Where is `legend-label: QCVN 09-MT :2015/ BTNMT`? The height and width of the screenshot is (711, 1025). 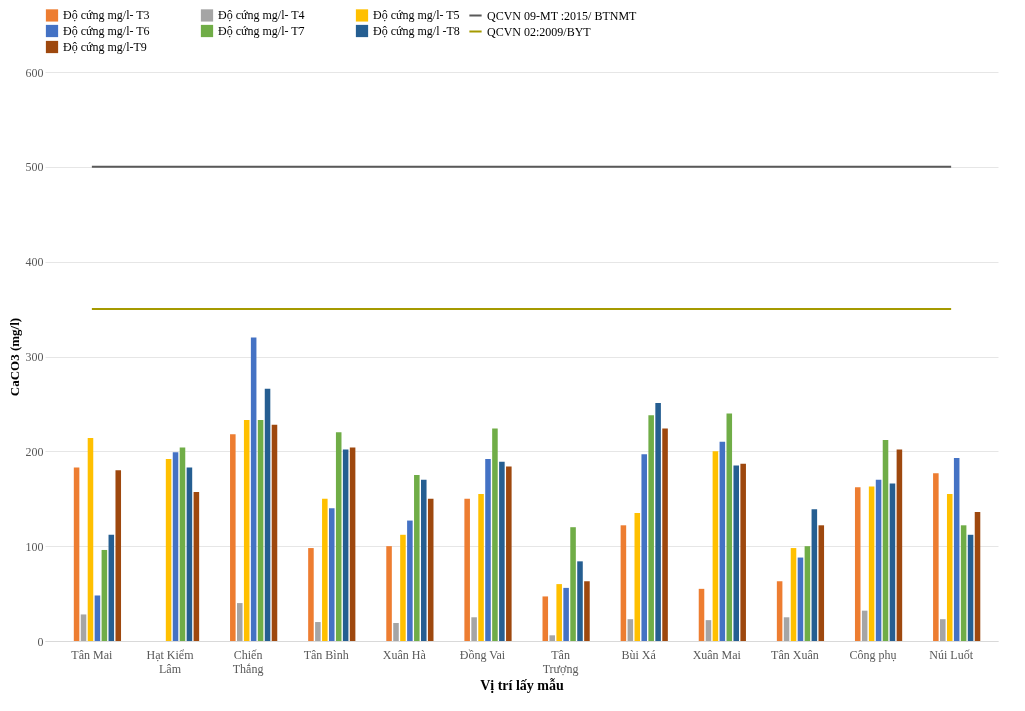 legend-label: QCVN 09-MT :2015/ BTNMT is located at coordinates (562, 15).